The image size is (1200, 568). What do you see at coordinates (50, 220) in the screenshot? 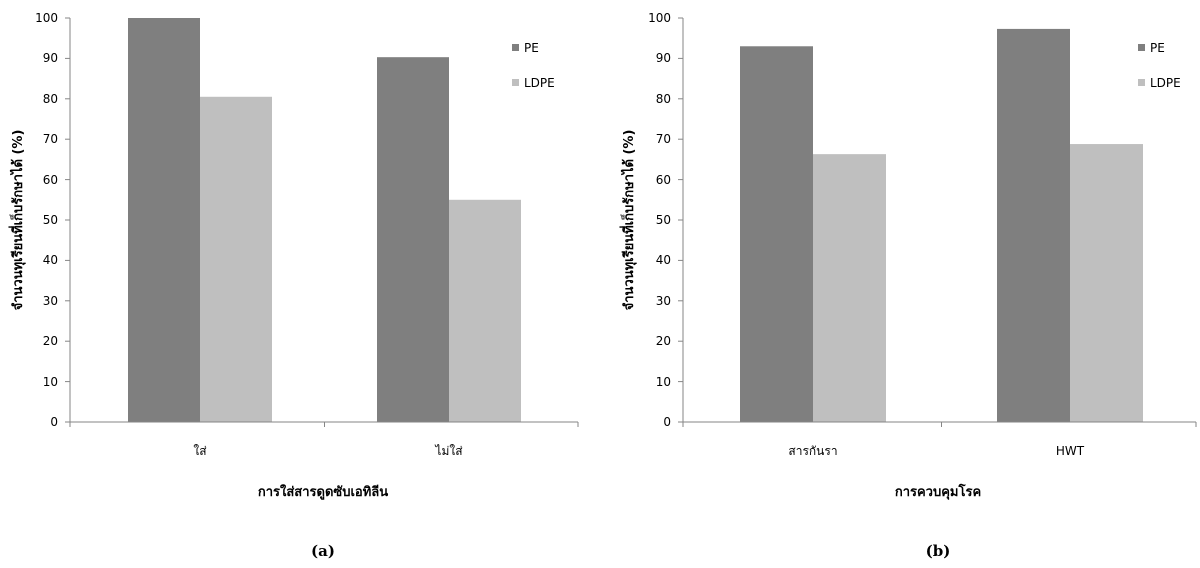
I see `chart-a-y-tick: 50` at bounding box center [50, 220].